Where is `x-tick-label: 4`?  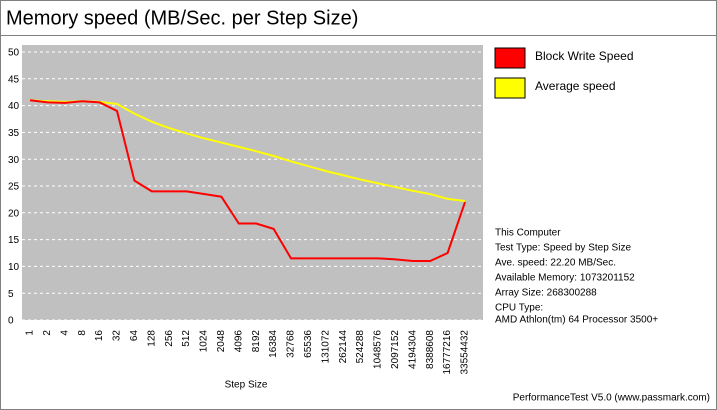 x-tick-label: 4 is located at coordinates (64, 333).